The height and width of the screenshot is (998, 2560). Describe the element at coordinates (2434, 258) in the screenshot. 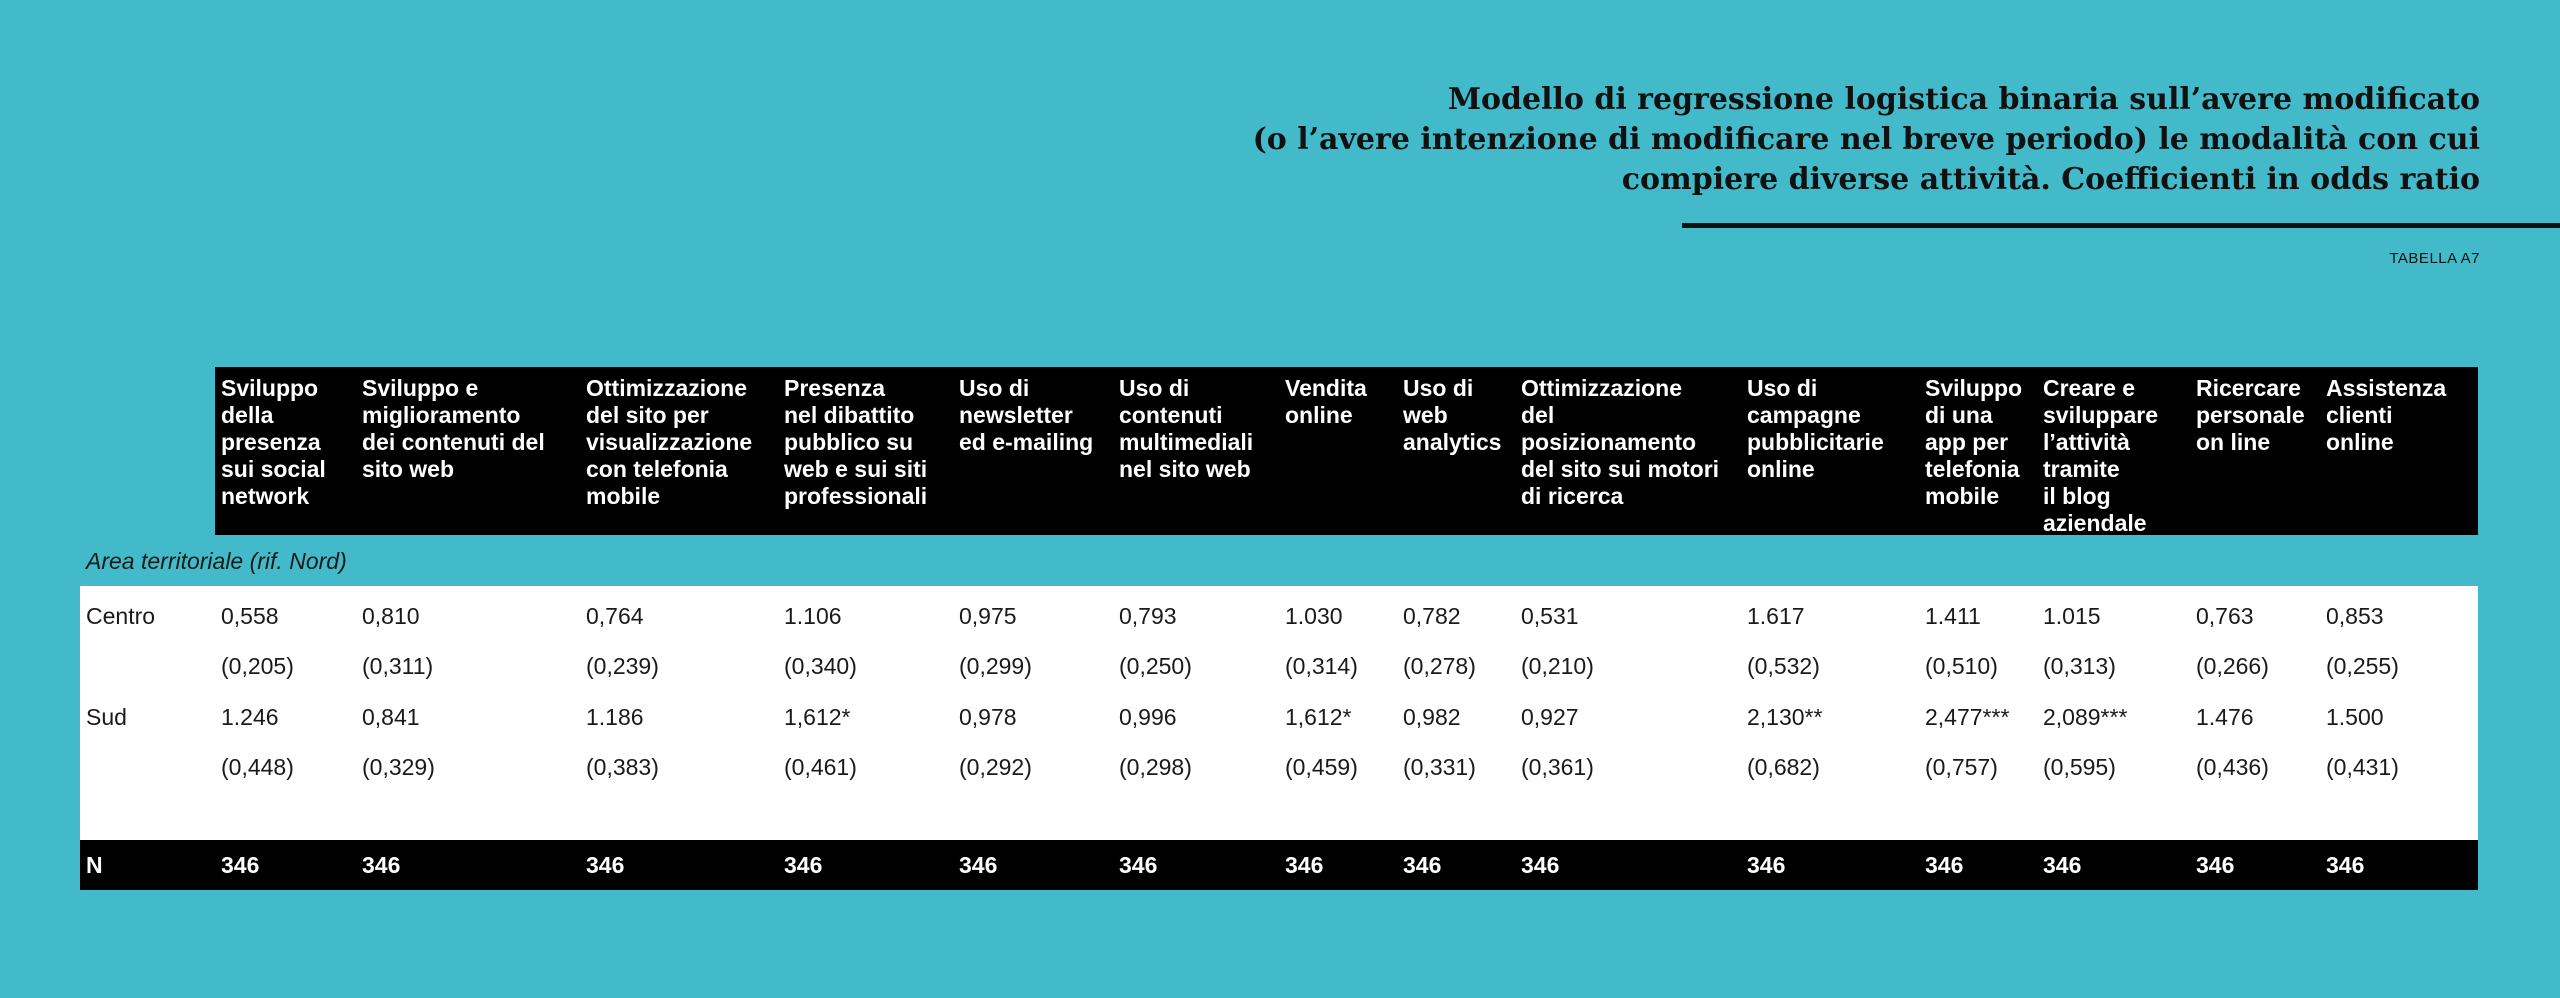

I see `table-id-label: TABELLA A7` at that location.